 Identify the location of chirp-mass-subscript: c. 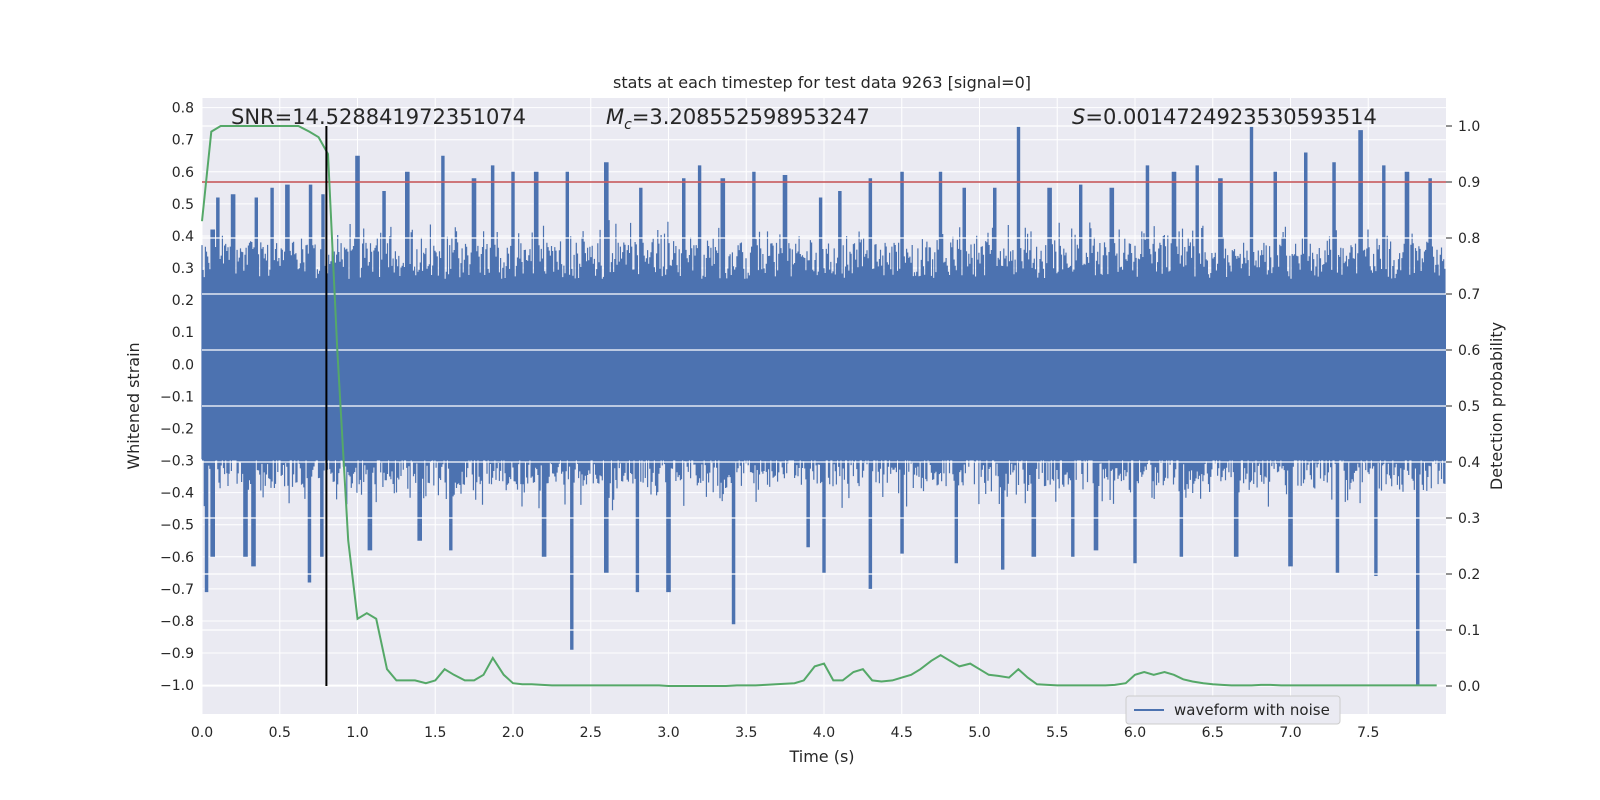
(628, 125).